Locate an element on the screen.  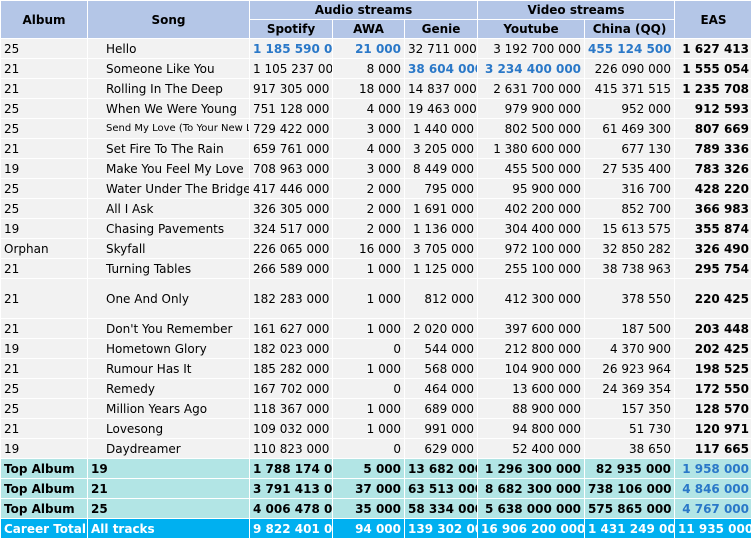
cell-genie: 991 000 is located at coordinates (441, 428).